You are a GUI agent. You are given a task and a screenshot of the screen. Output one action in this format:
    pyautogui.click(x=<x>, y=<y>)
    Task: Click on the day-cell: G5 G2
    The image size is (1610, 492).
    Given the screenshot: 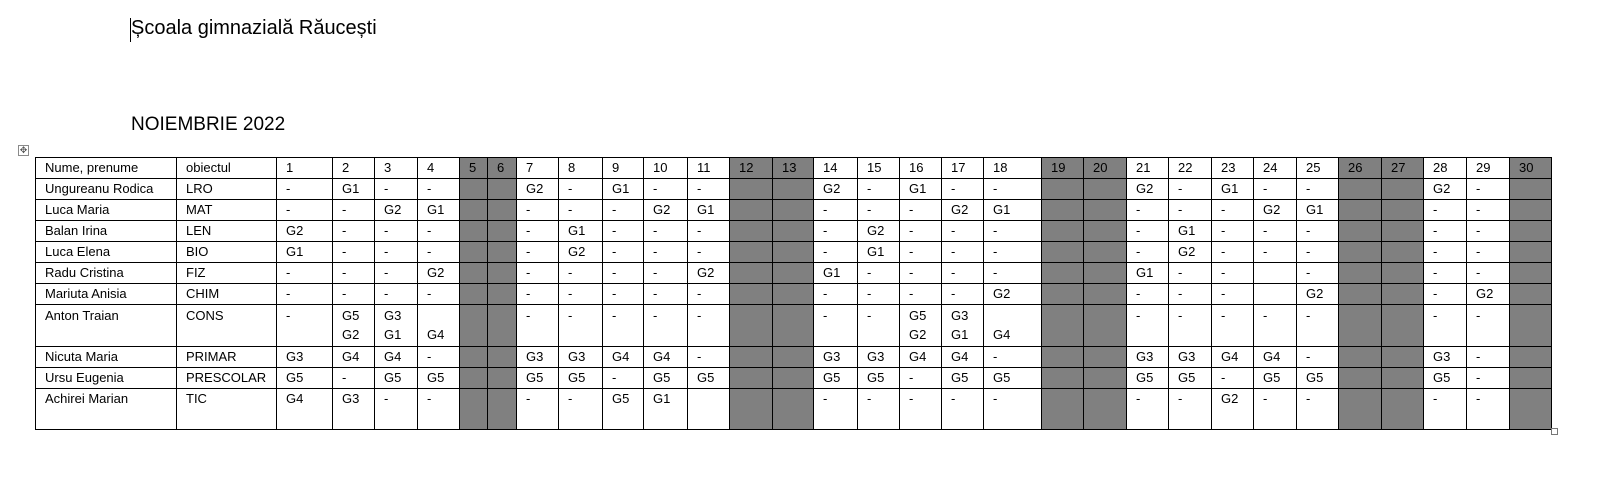 What is the action you would take?
    pyautogui.click(x=353, y=325)
    